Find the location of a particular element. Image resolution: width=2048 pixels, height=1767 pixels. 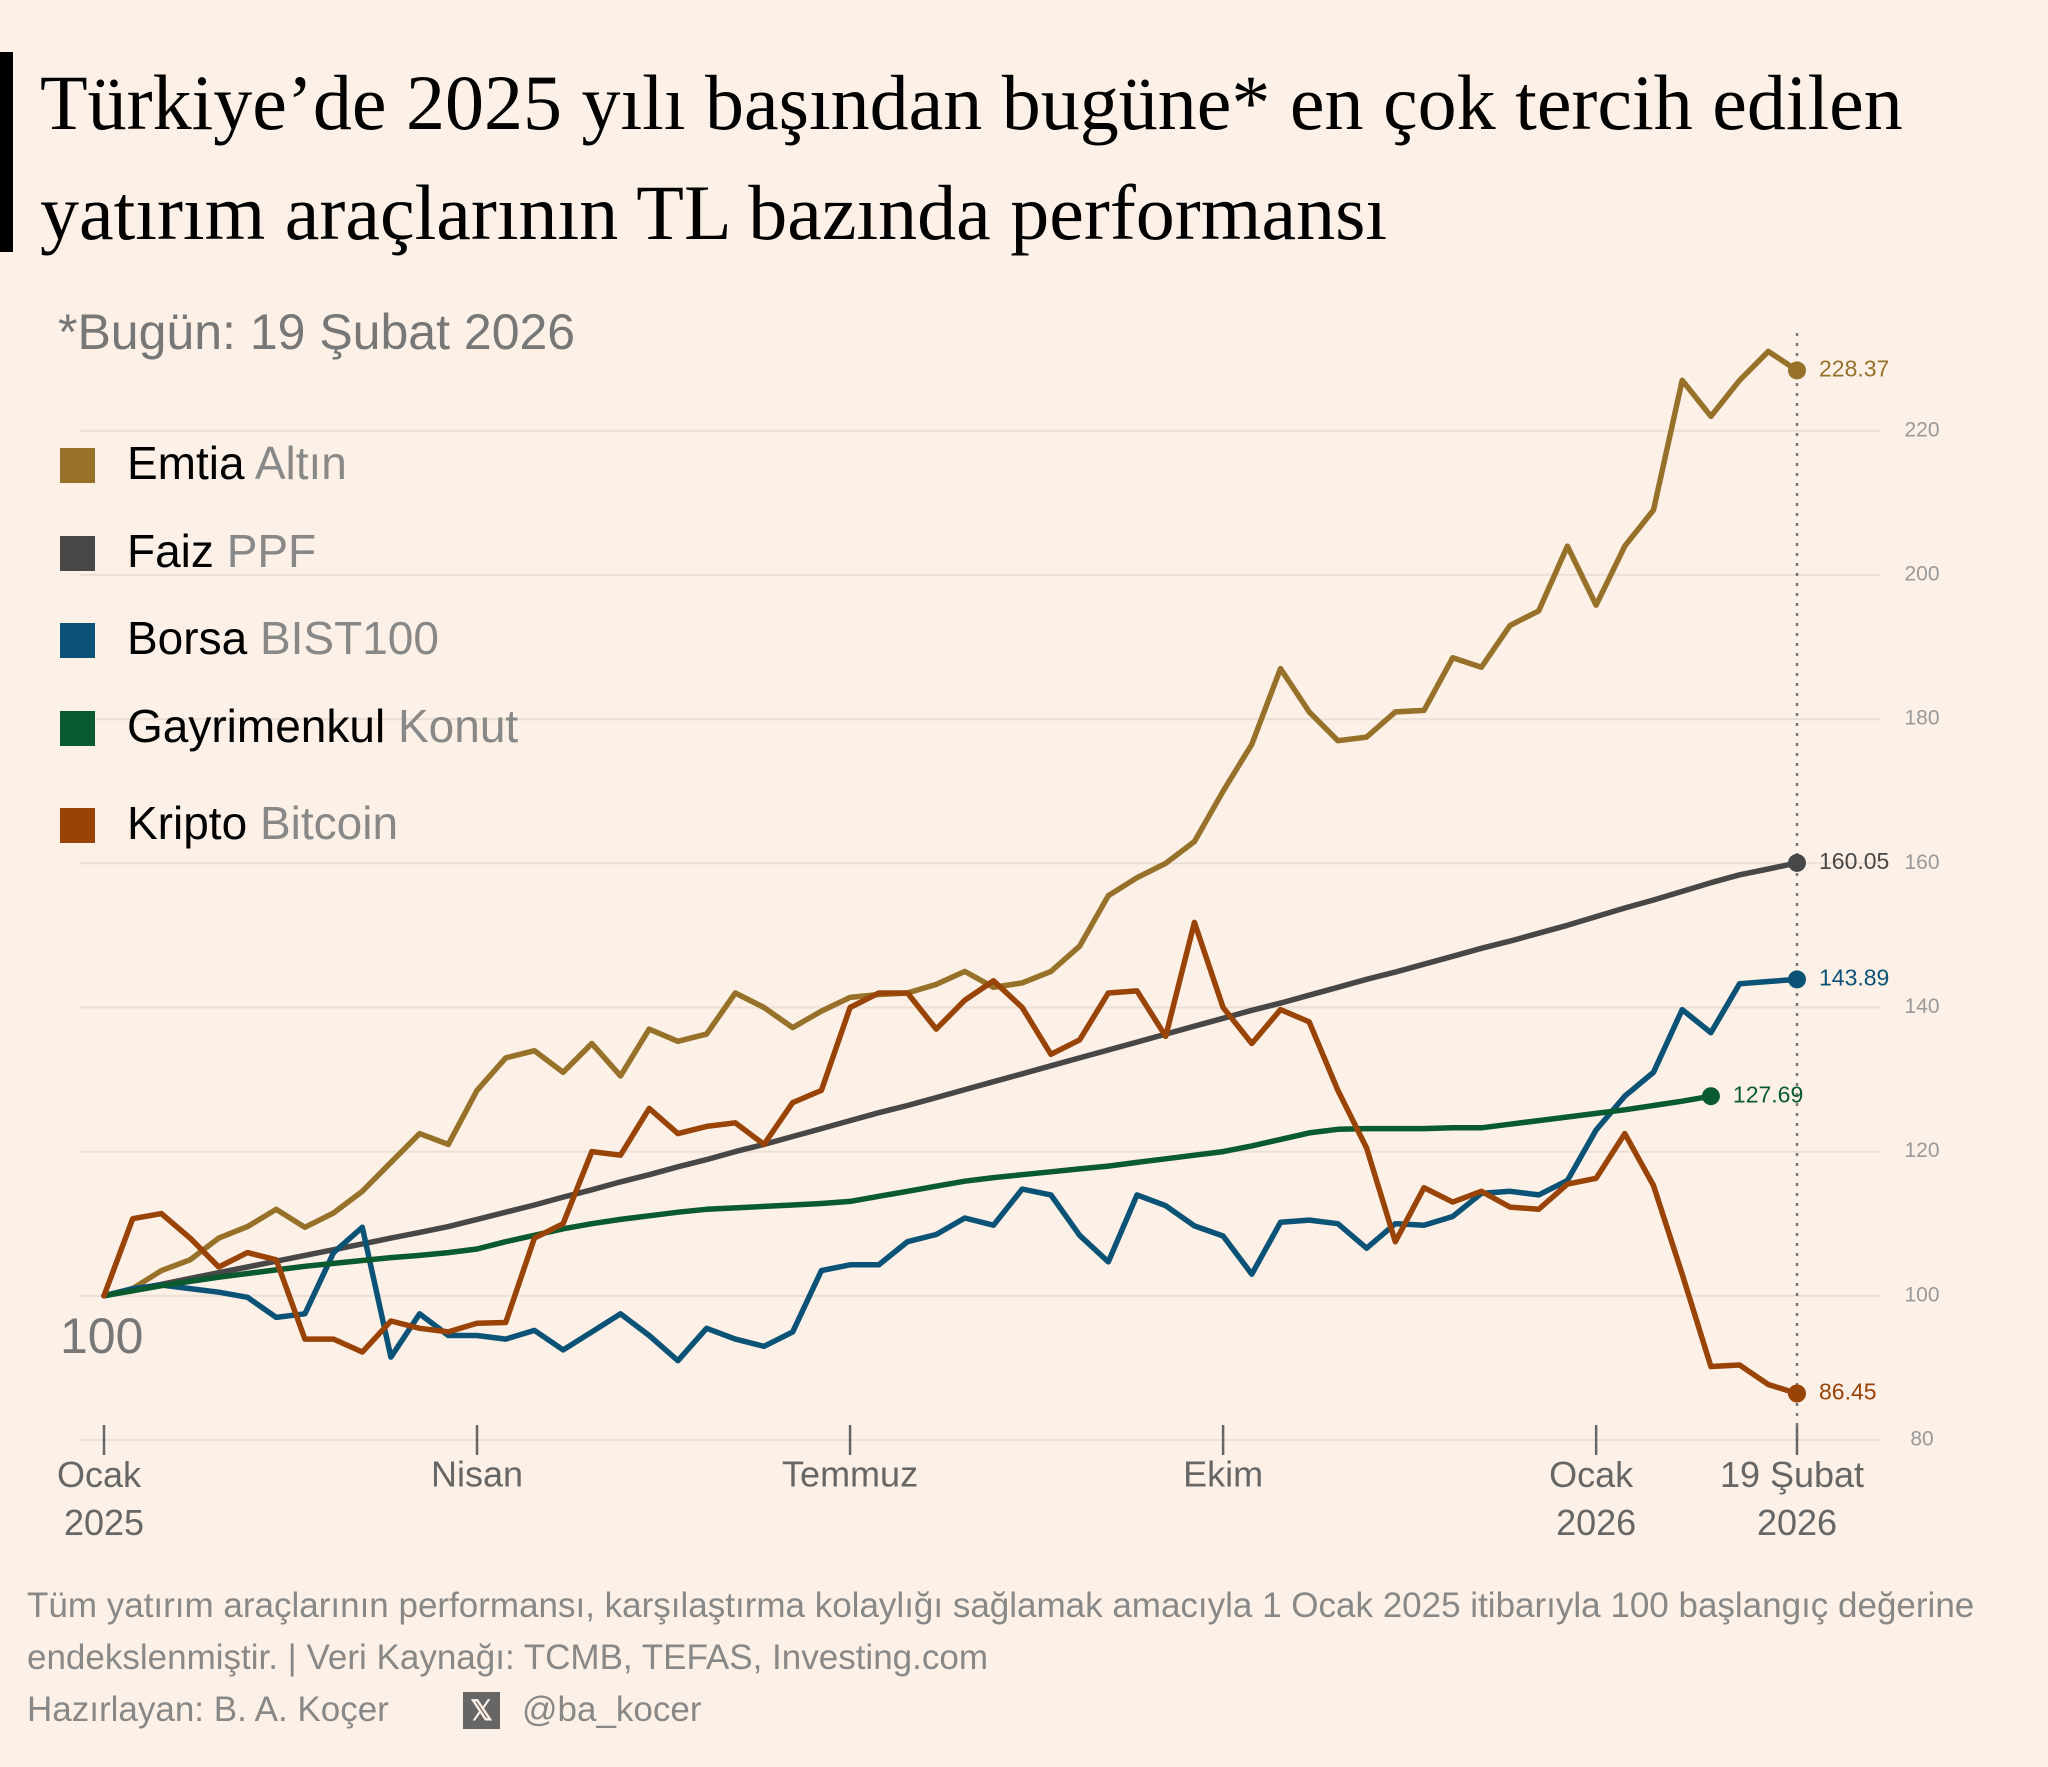

x-tick-label: Temmuz is located at coordinates (850, 1474).